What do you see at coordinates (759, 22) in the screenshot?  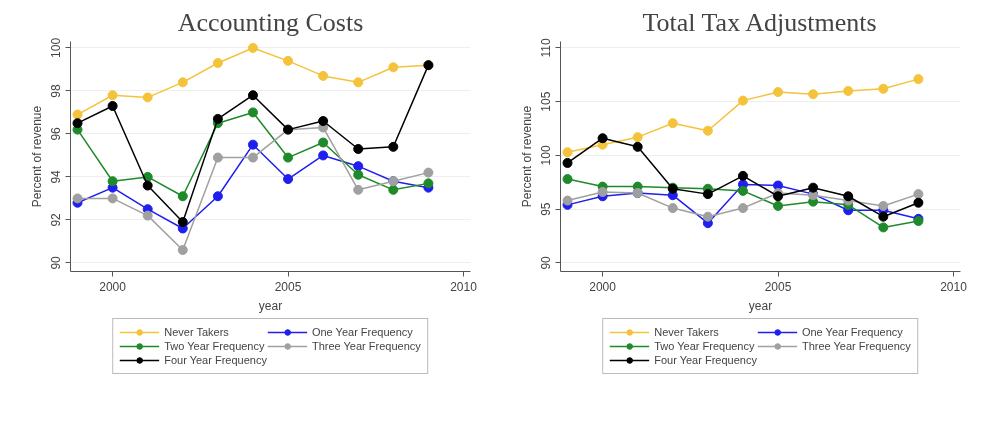 I see `chart-title: Total Tax Adjustments` at bounding box center [759, 22].